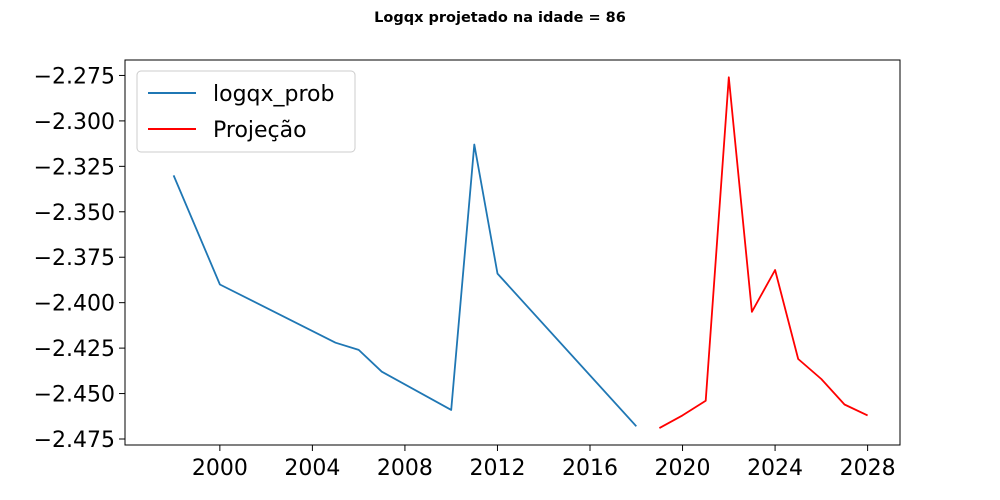 The height and width of the screenshot is (500, 1000). Describe the element at coordinates (74, 258) in the screenshot. I see `y-tick-label: −2.375` at that location.